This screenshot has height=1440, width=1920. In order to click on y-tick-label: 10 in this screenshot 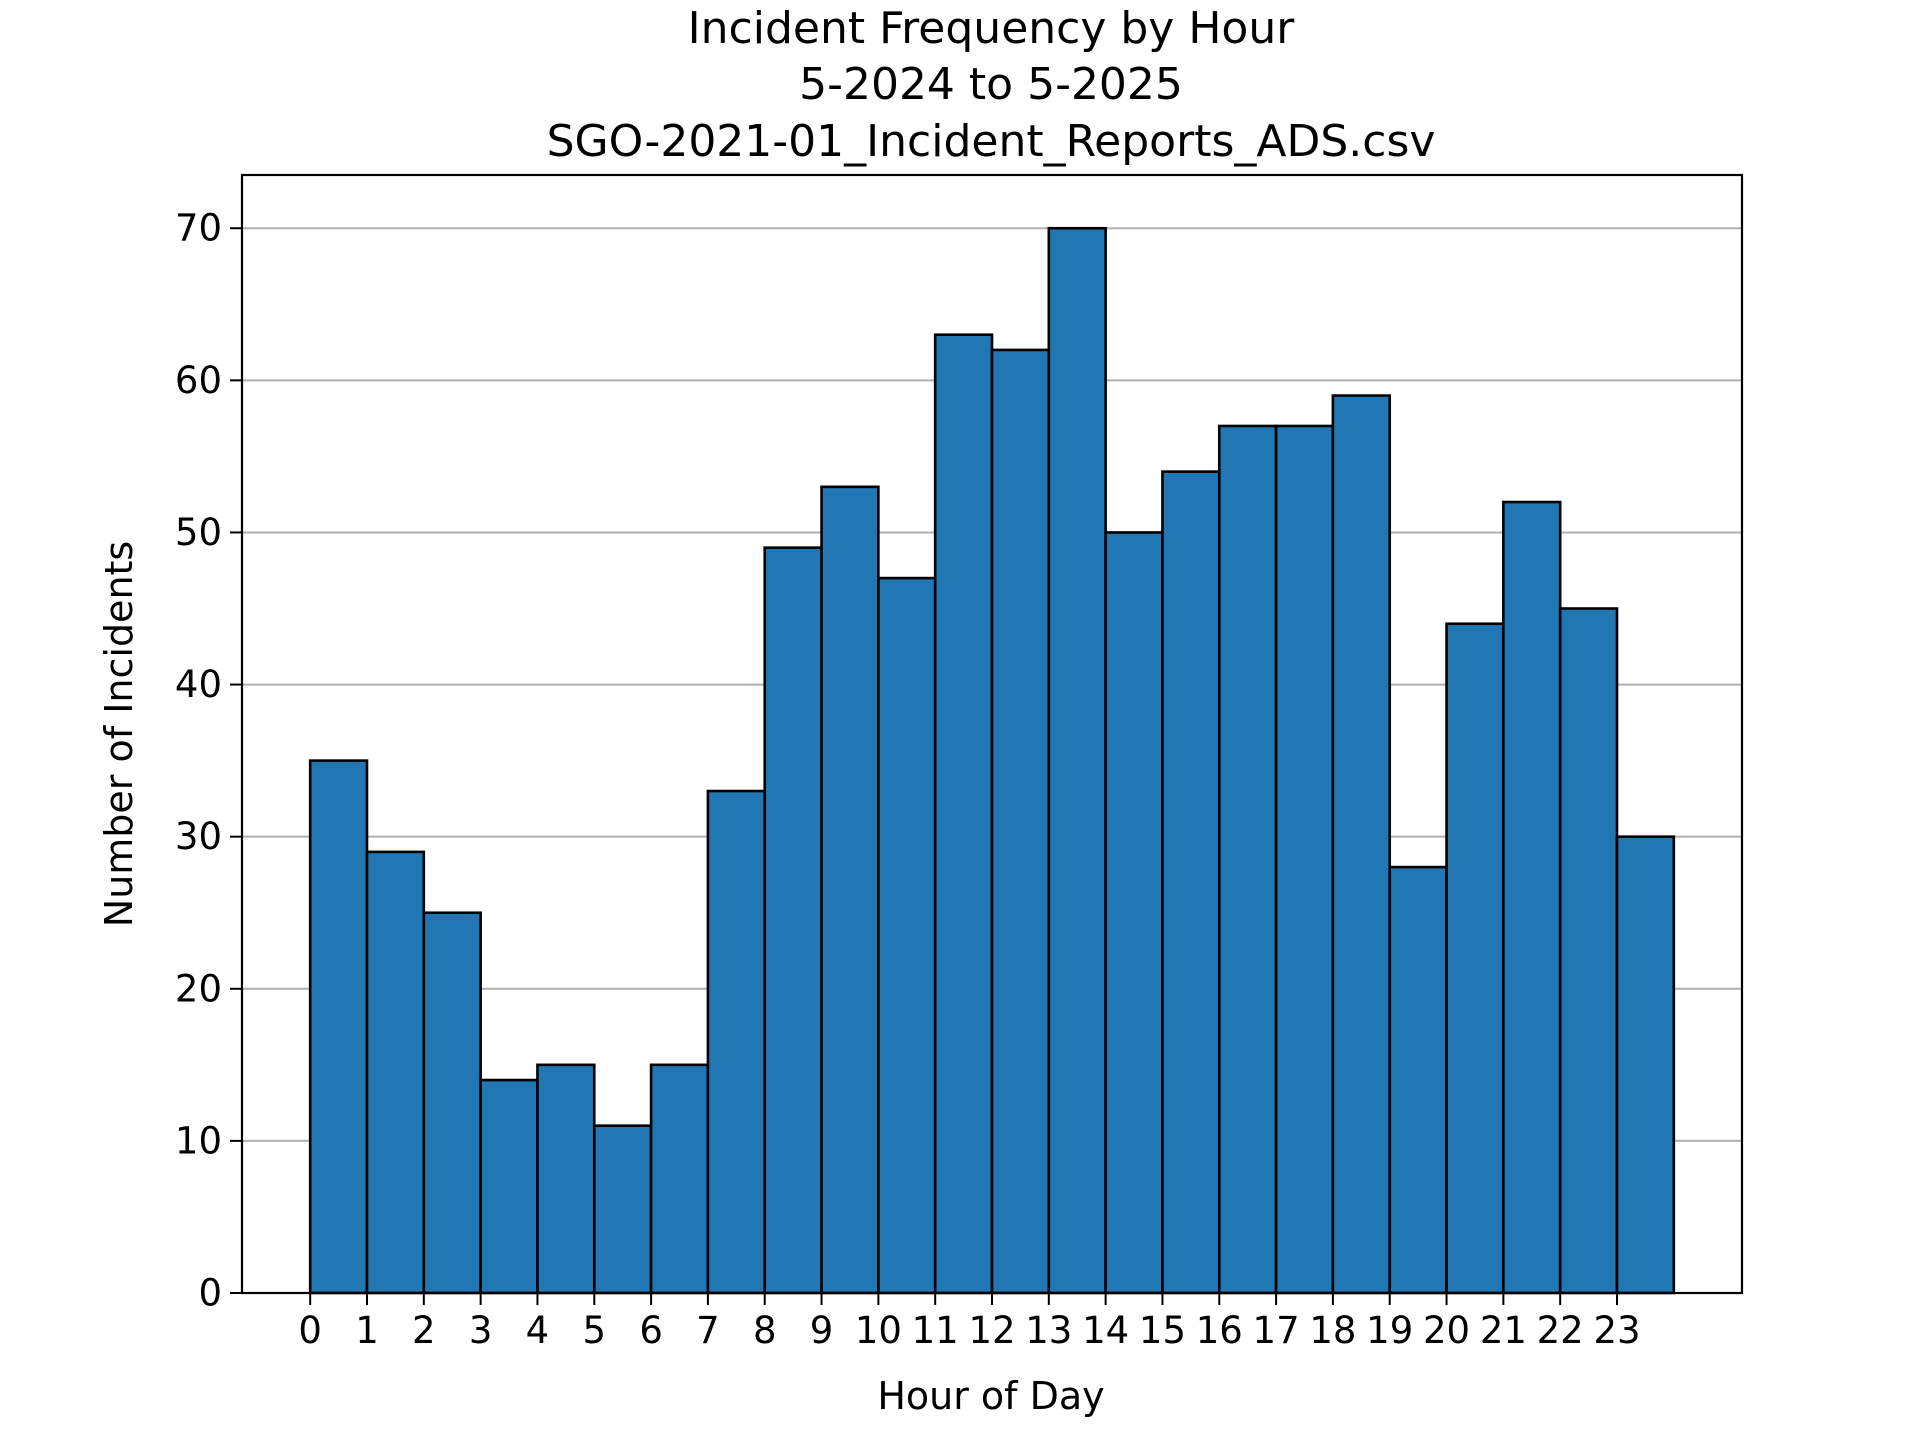, I will do `click(198, 1140)`.